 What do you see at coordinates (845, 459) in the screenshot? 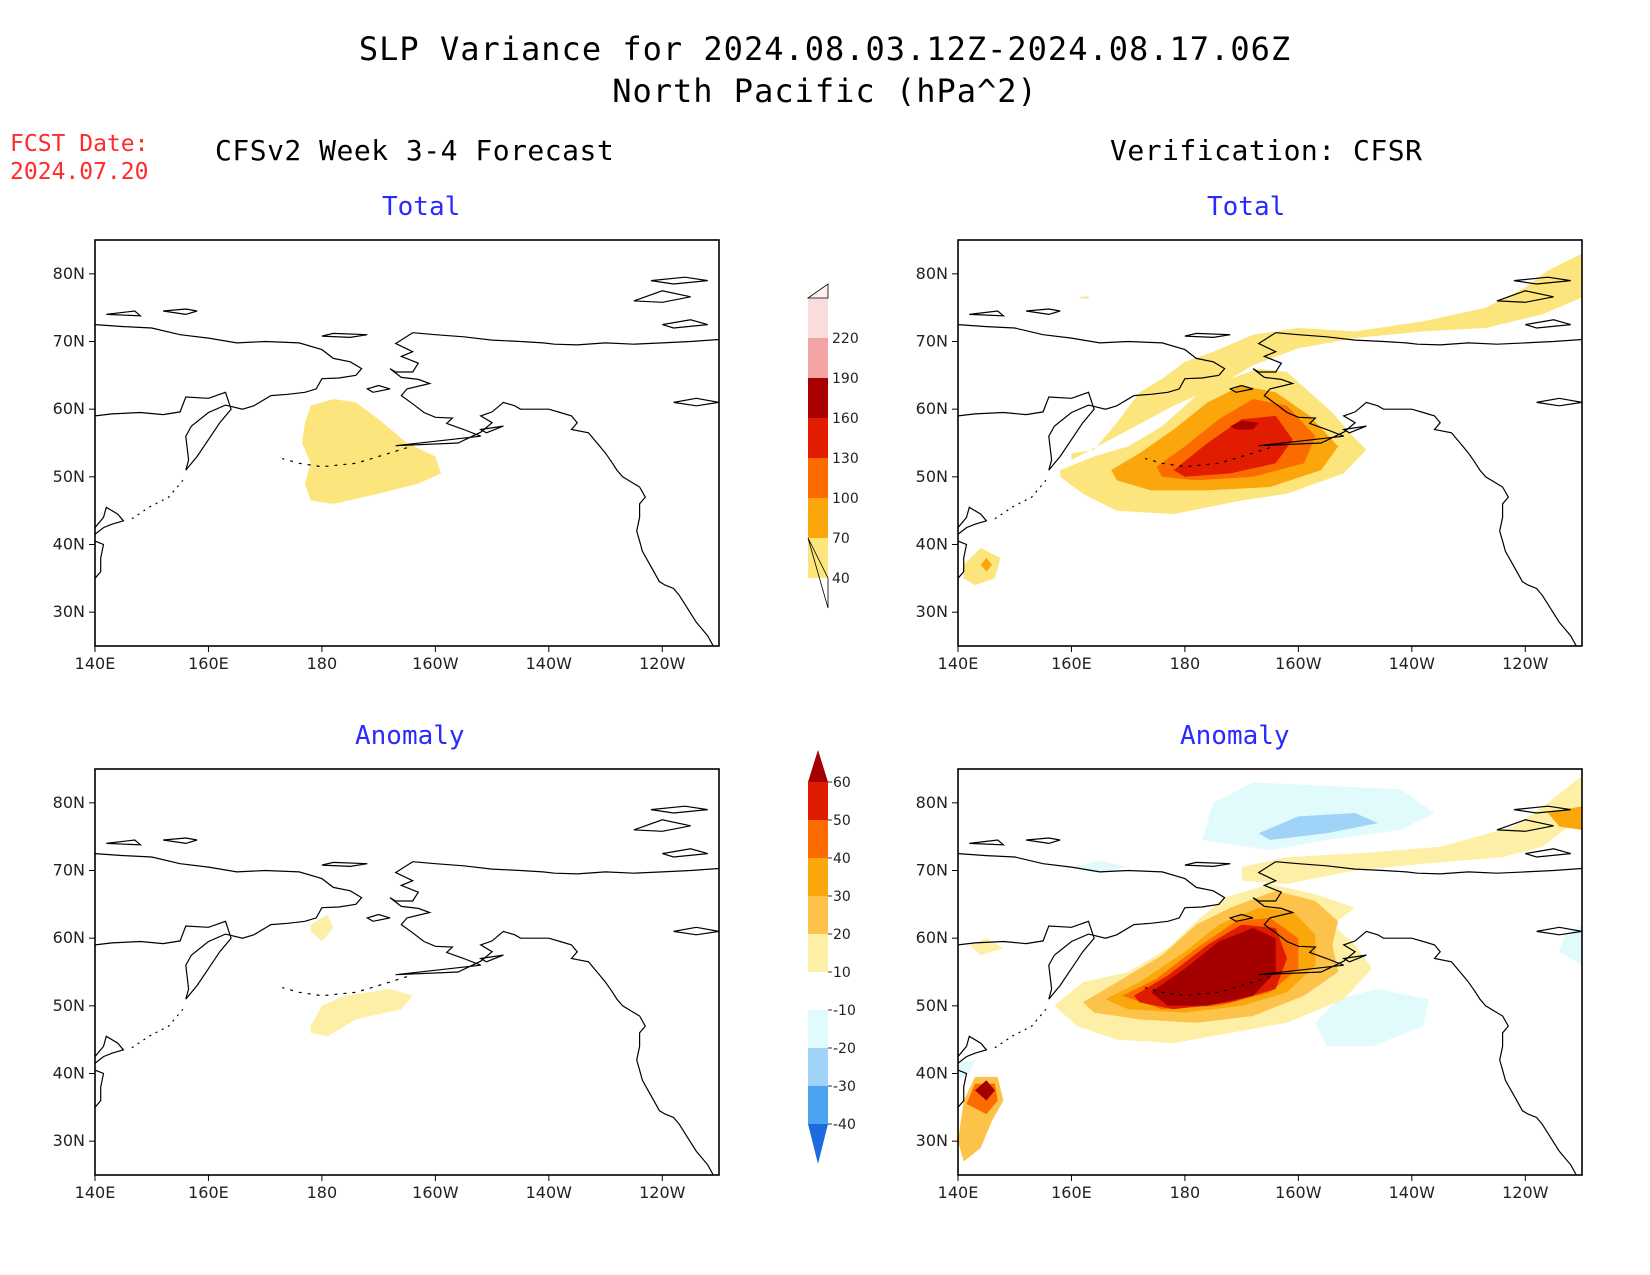
I see `total-colorbar-label: 130` at bounding box center [845, 459].